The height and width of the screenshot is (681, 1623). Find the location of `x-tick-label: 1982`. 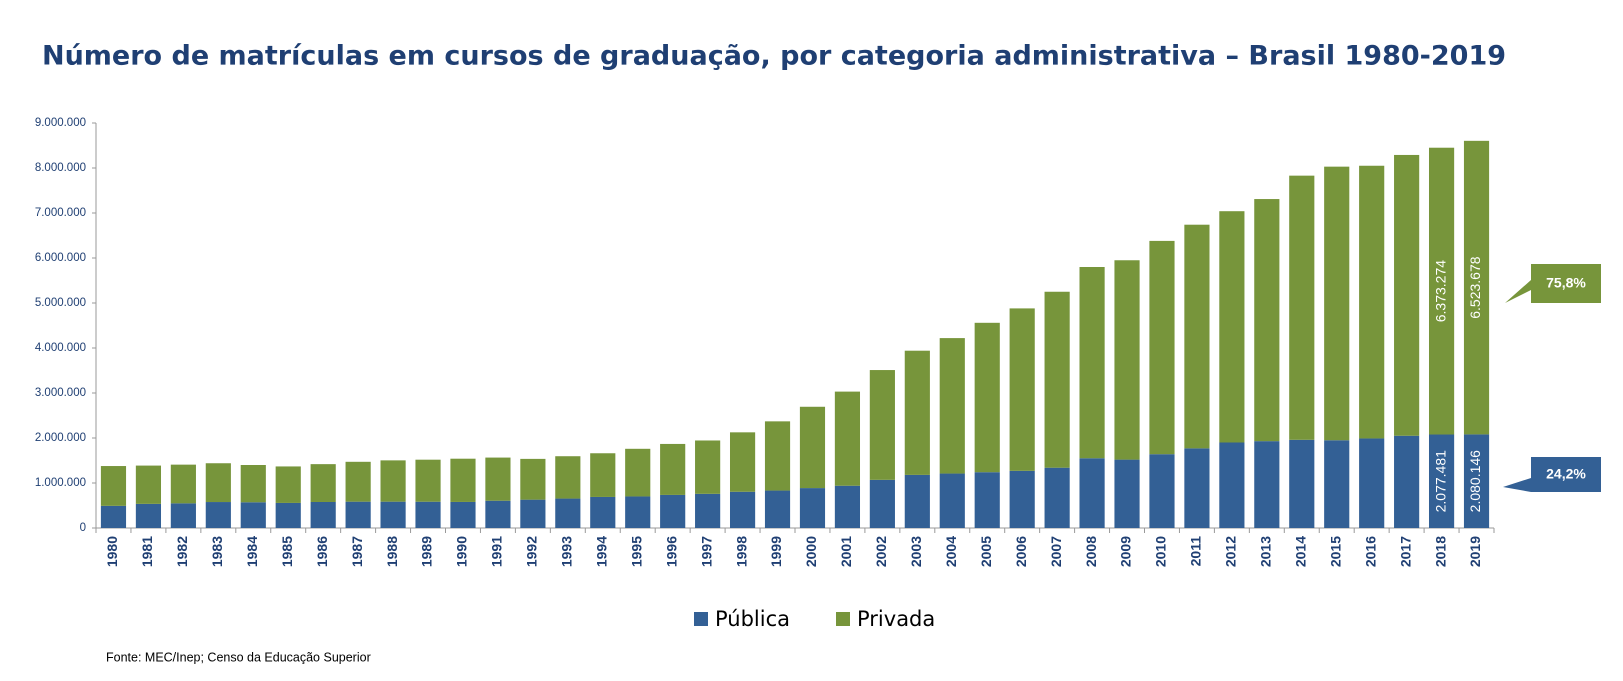

x-tick-label: 1982 is located at coordinates (182, 551).